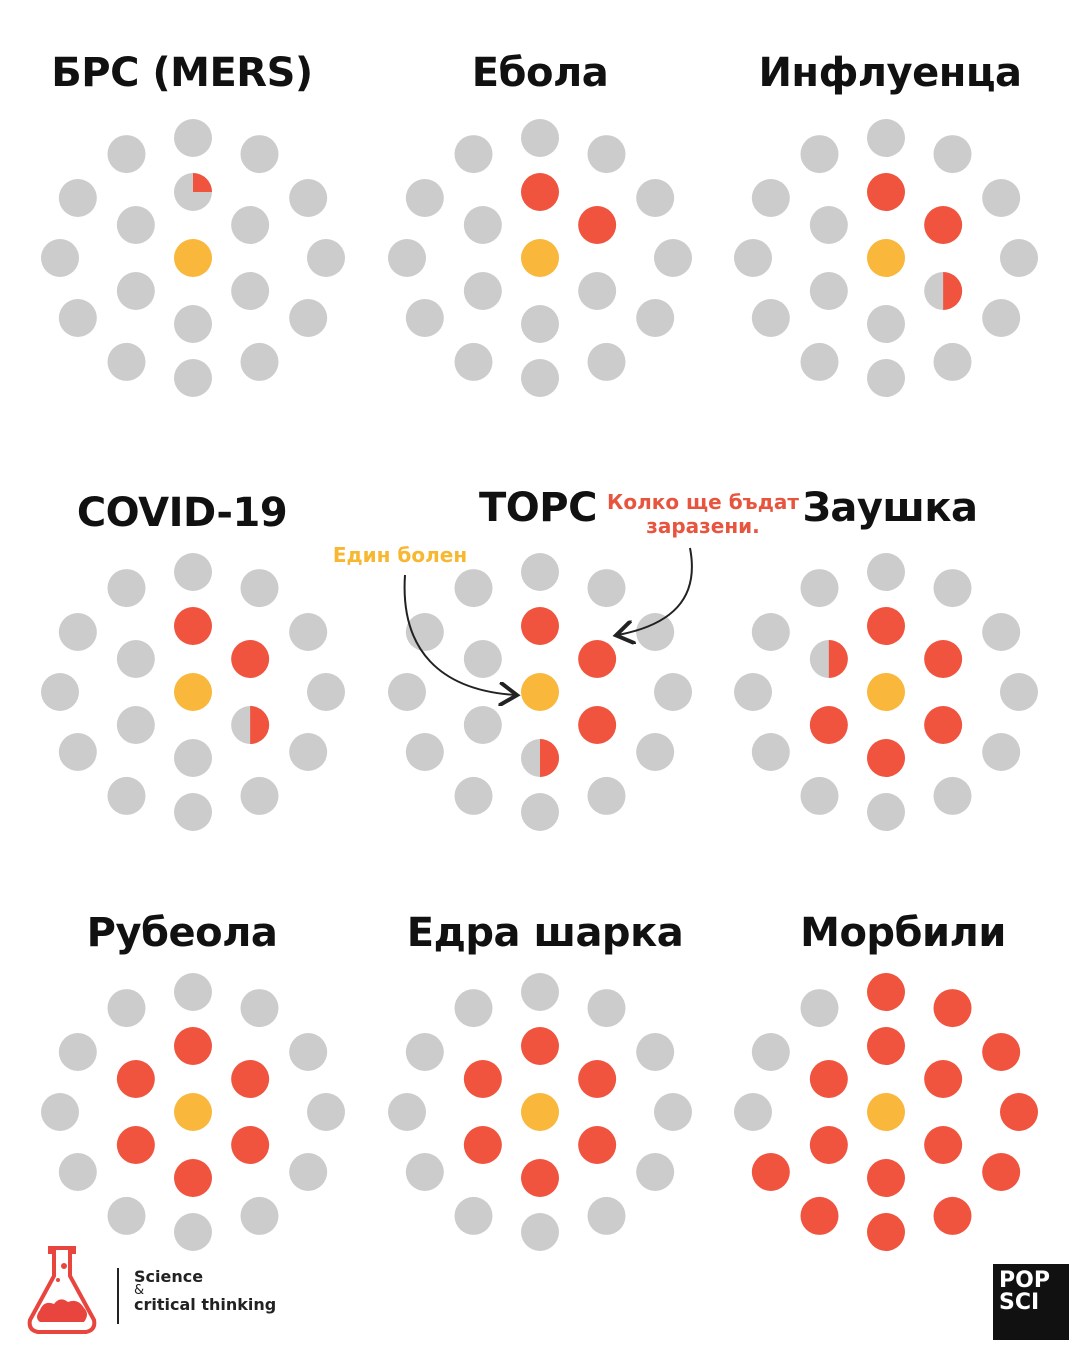 The image size is (1080, 1350). What do you see at coordinates (182, 933) in the screenshot?
I see `panel-title-rubella: Рубеола` at bounding box center [182, 933].